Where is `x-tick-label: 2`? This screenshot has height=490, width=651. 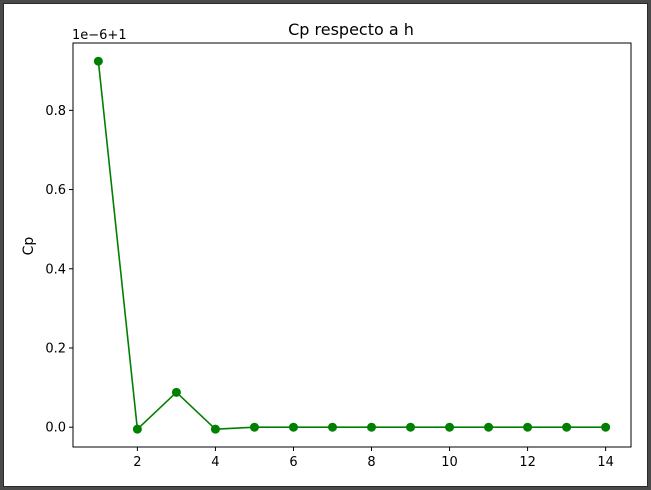 x-tick-label: 2 is located at coordinates (137, 462).